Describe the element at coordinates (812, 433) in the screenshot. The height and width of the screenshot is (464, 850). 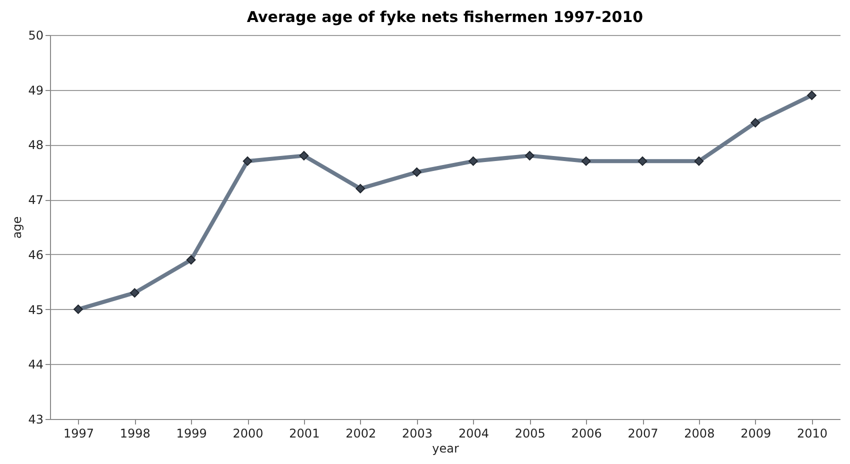
I see `x-tick-label: 2010` at that location.